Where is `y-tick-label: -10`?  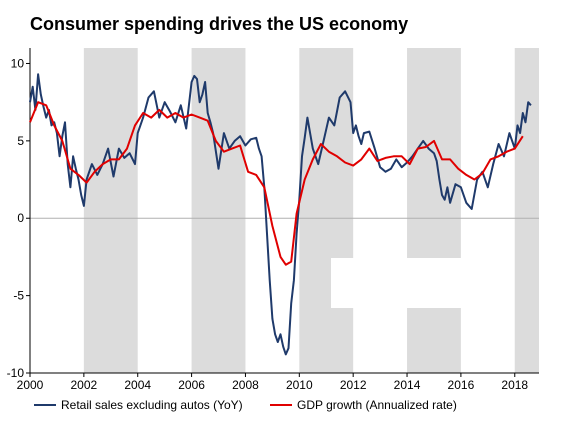 y-tick-label: -10 is located at coordinates (16, 373).